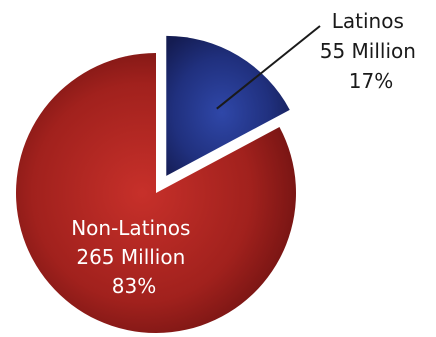 The image size is (436, 337). Describe the element at coordinates (130, 228) in the screenshot. I see `non-latinos-name-label: Non-Latinos` at that location.